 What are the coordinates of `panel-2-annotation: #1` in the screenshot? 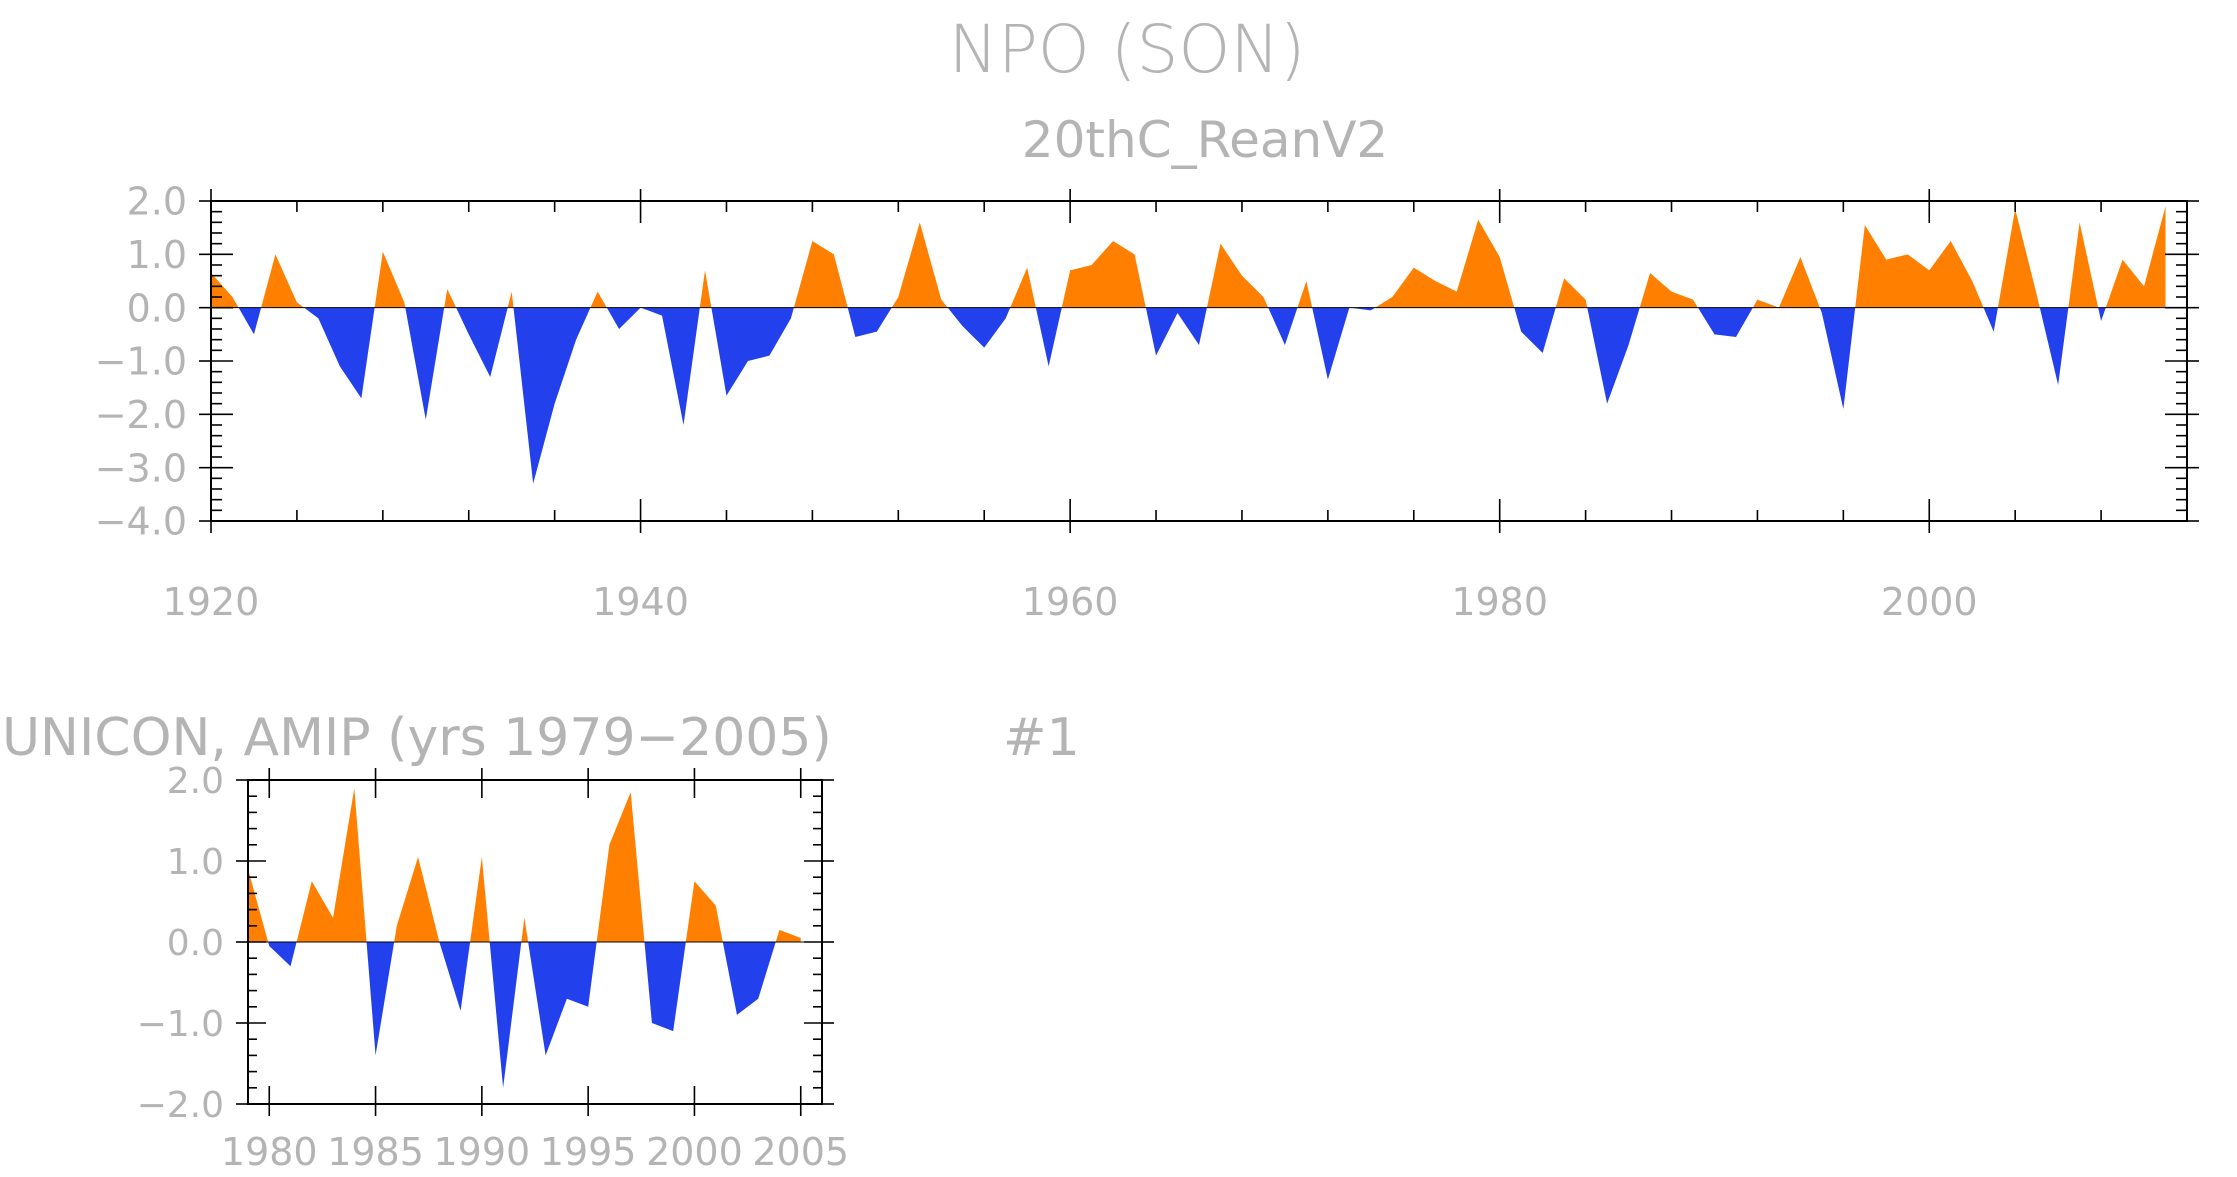 It's located at (1041, 738).